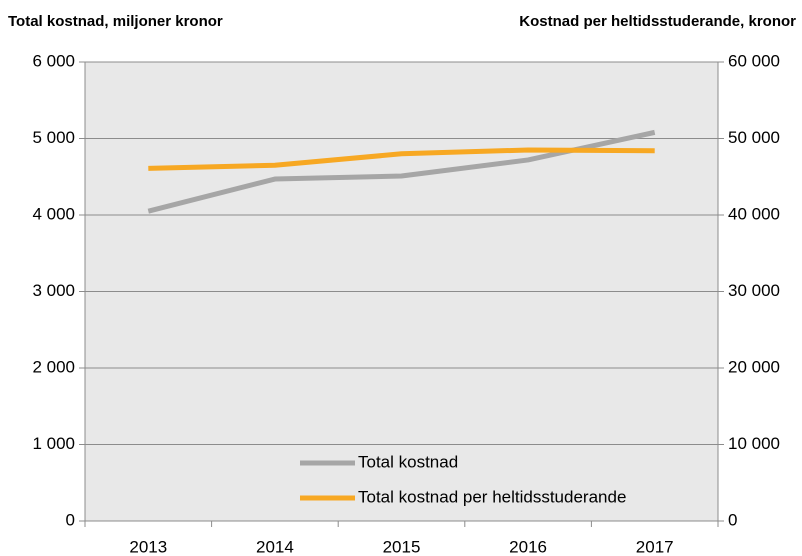 Image resolution: width=802 pixels, height=556 pixels. What do you see at coordinates (53, 60) in the screenshot?
I see `y-tick-label: 6 000` at bounding box center [53, 60].